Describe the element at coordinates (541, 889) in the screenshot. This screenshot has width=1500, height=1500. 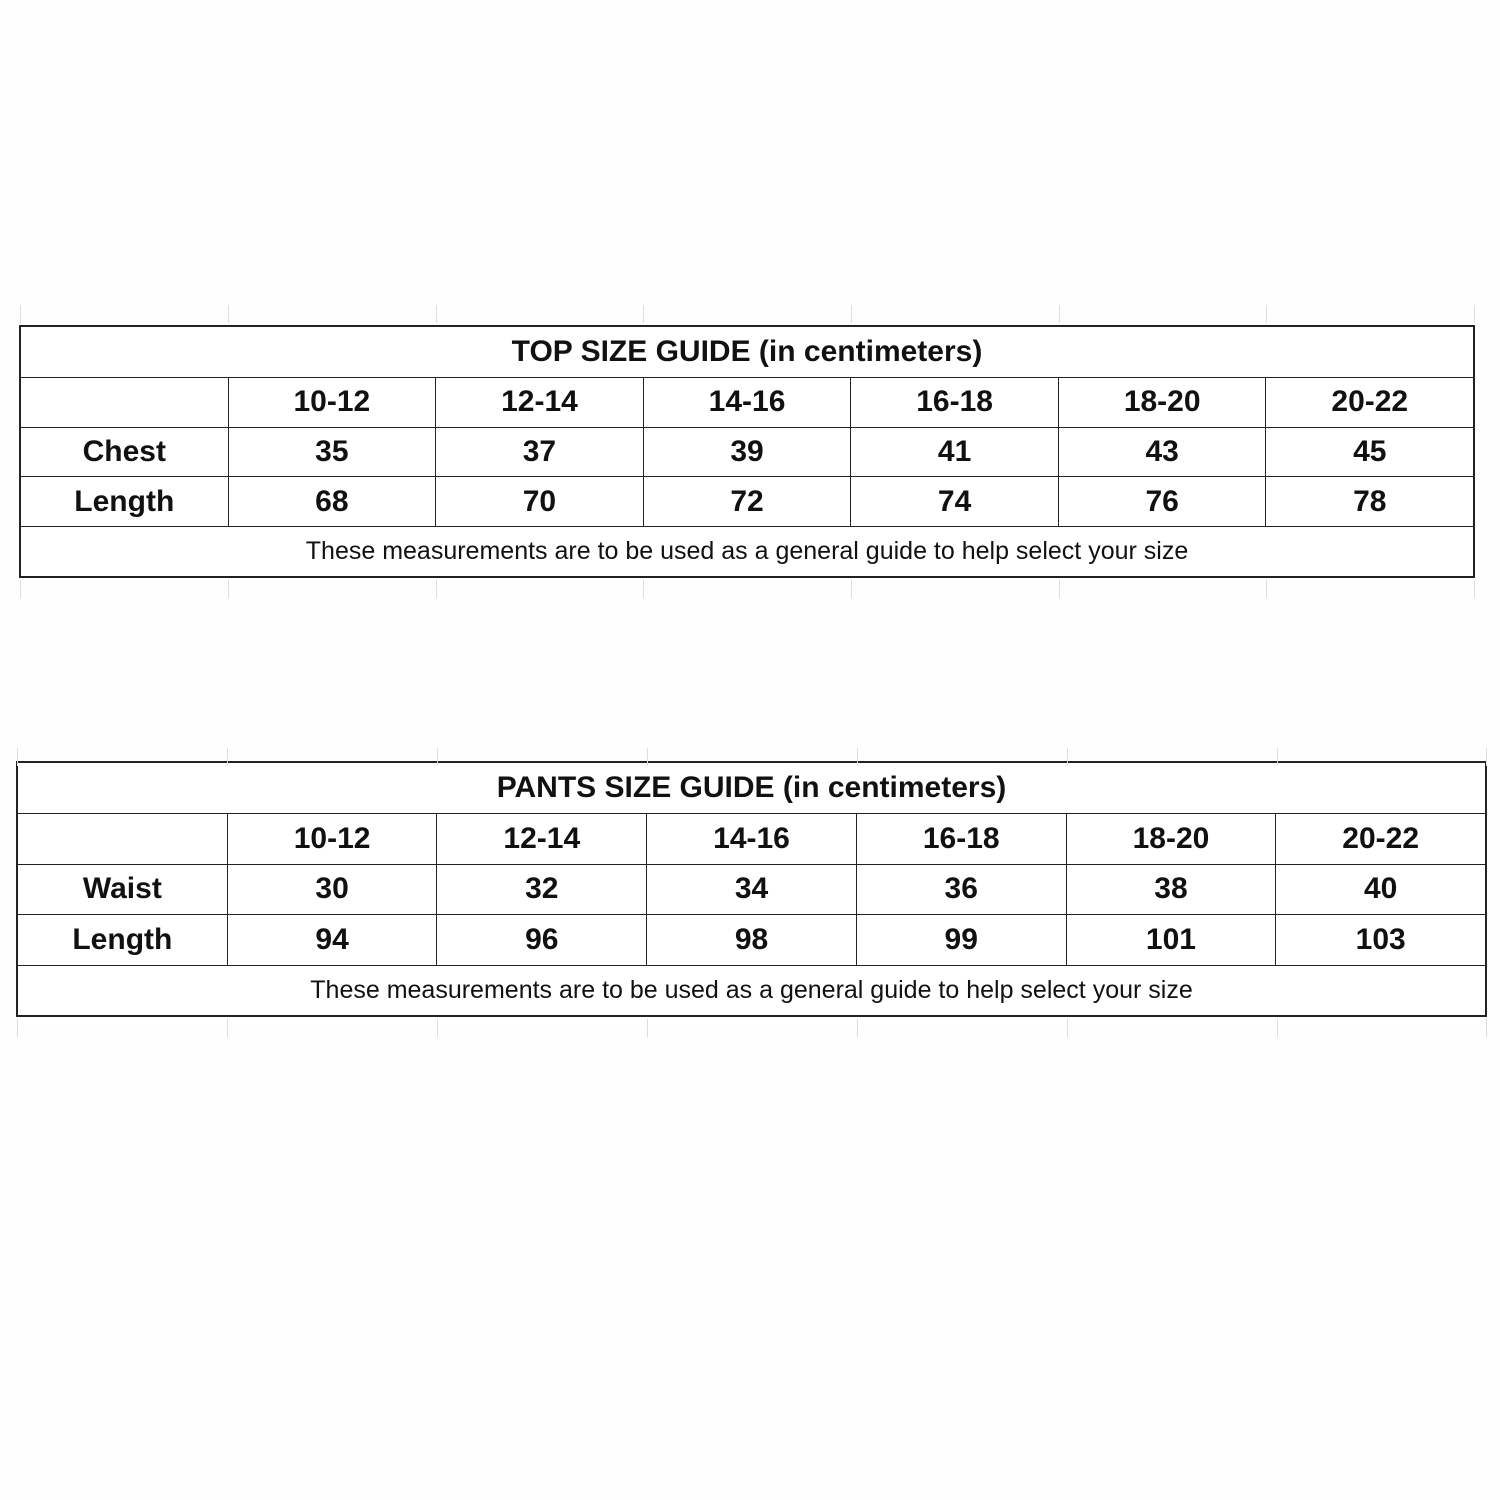
I see `value-cell: 32` at that location.